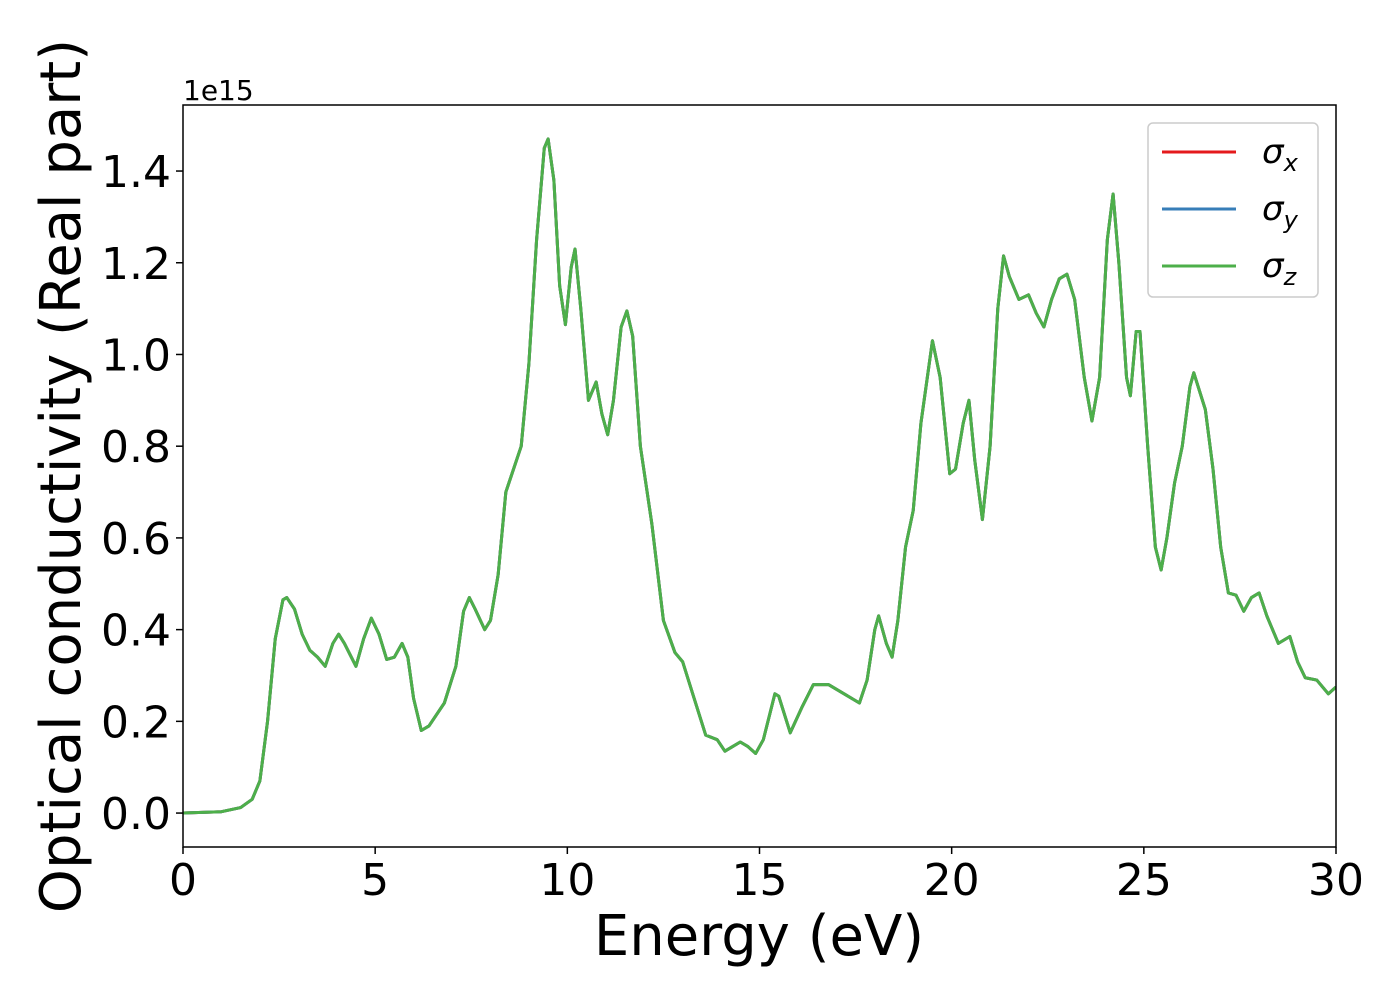 This screenshot has width=1400, height=1000. I want to click on x-tick-label: 15, so click(760, 880).